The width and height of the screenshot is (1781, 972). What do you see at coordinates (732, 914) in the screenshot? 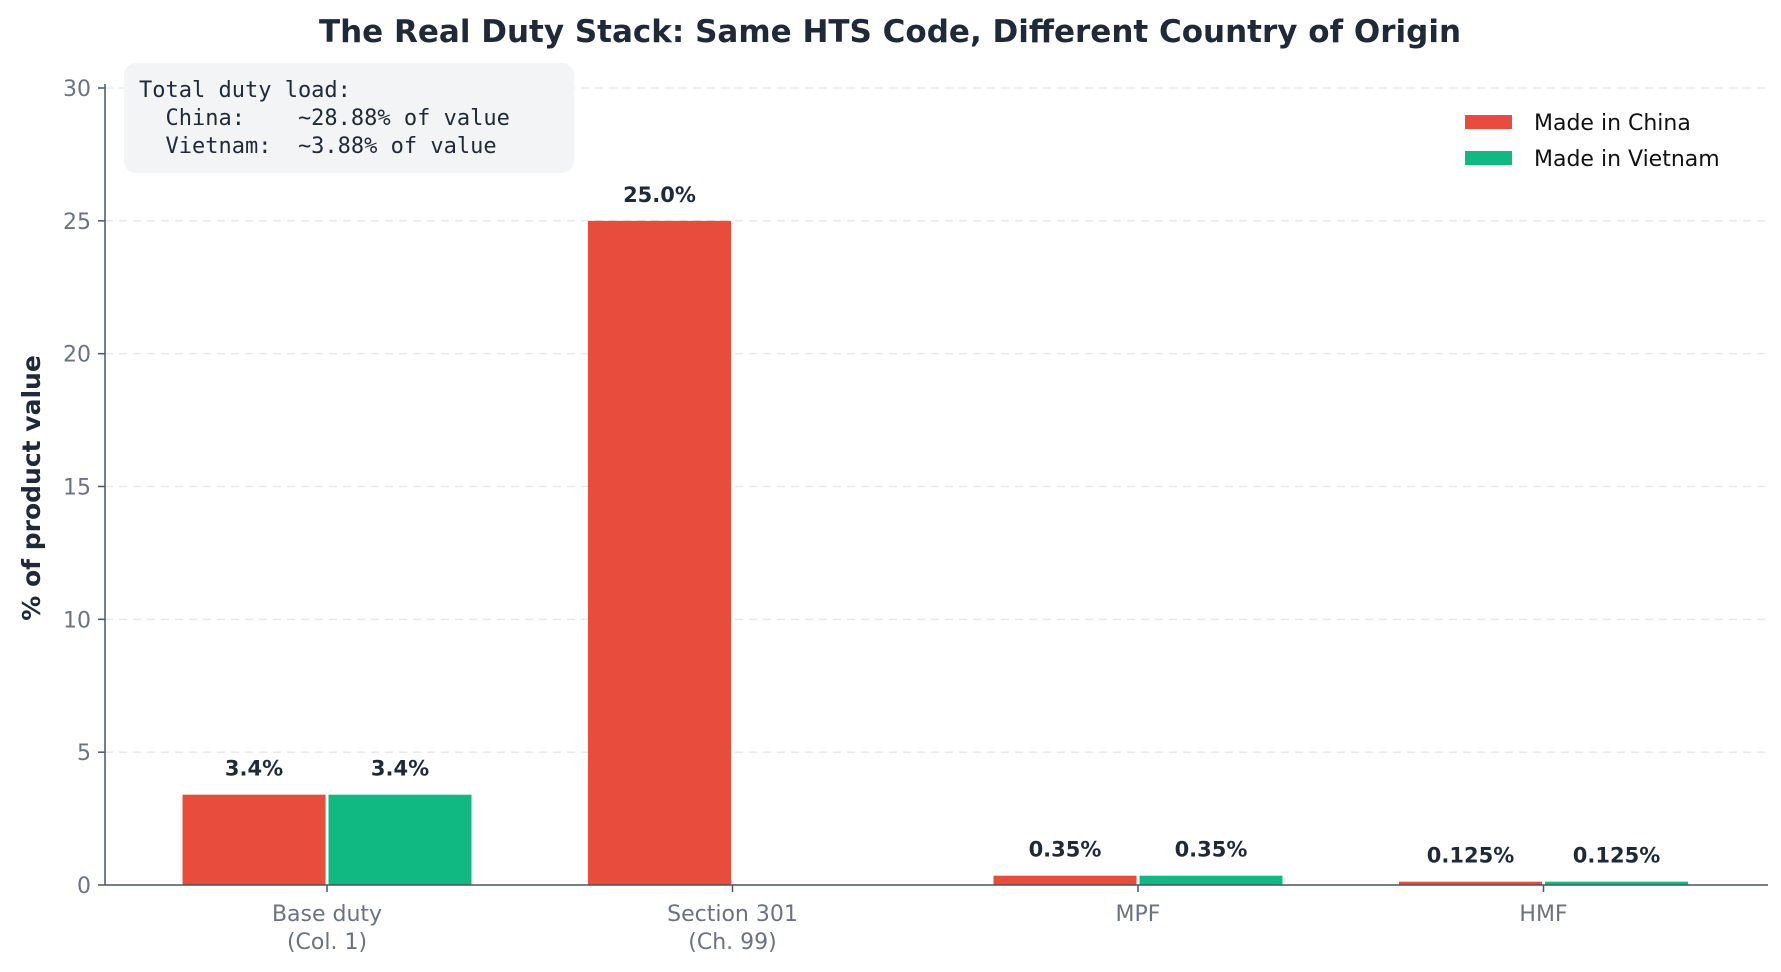
I see `x-tick-label: Section 301` at bounding box center [732, 914].